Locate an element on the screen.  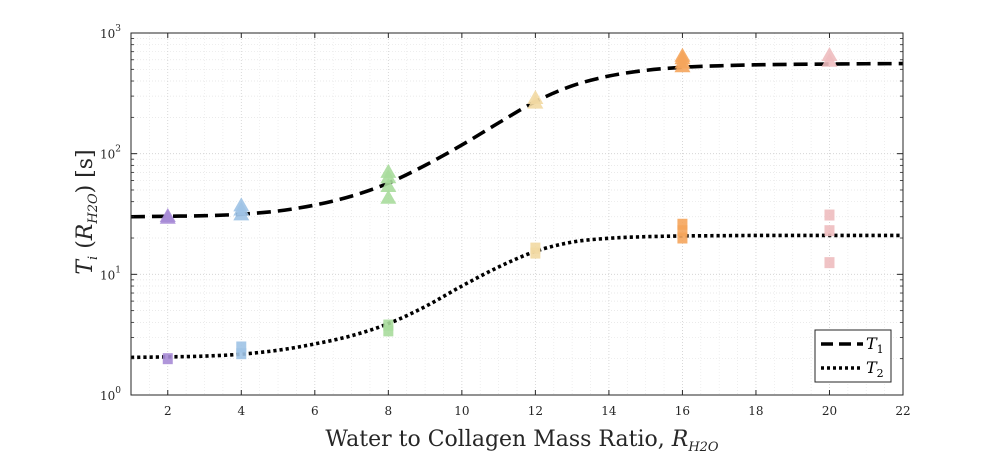
y-axis-title-suffix: ) [s] is located at coordinates (85, 171).